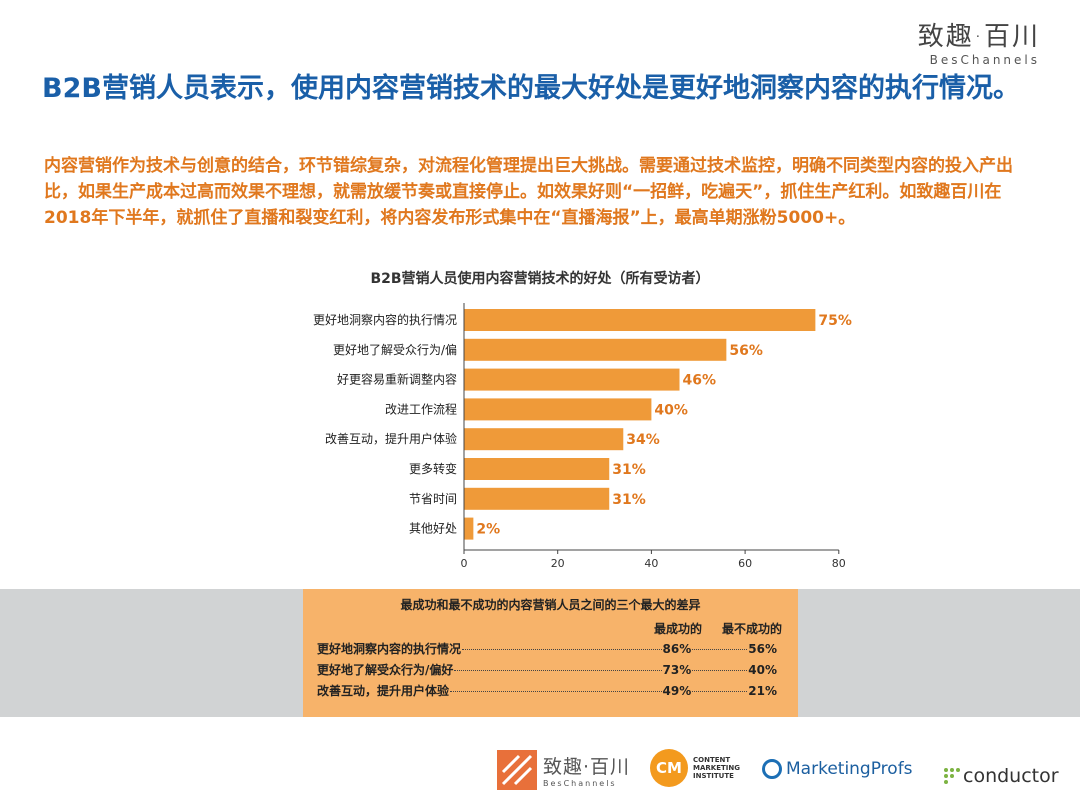 The height and width of the screenshot is (810, 1080). I want to click on category-label: 更多转变, so click(433, 468).